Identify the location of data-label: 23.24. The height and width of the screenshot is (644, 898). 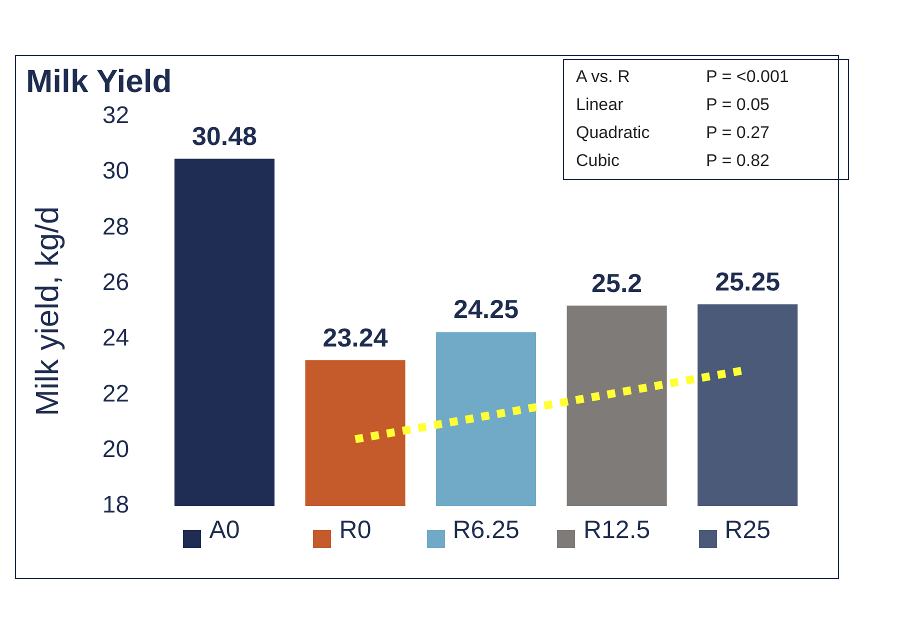
(355, 337).